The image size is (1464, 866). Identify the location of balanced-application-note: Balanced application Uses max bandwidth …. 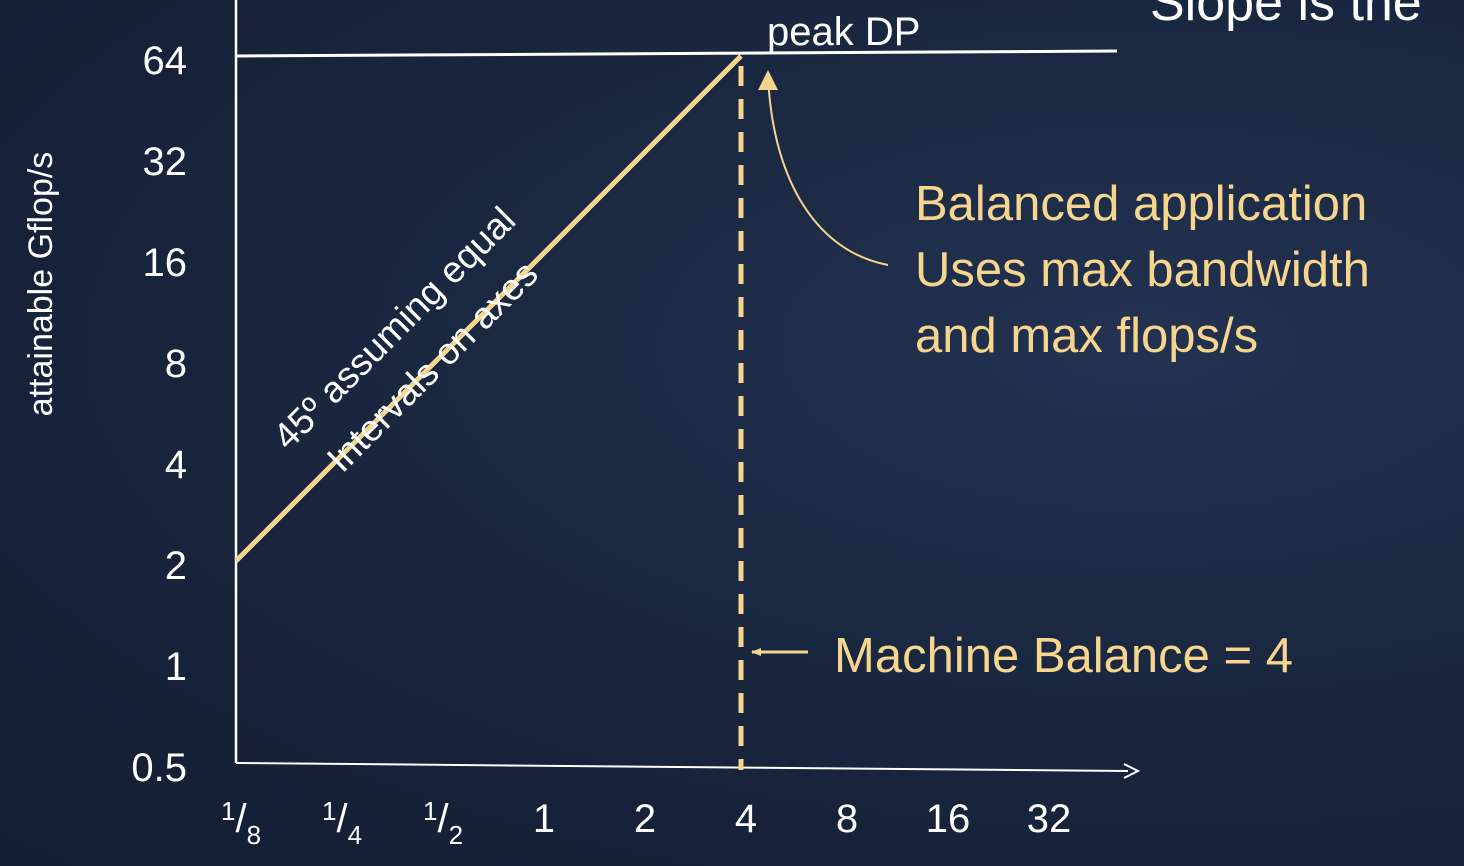
(1142, 270).